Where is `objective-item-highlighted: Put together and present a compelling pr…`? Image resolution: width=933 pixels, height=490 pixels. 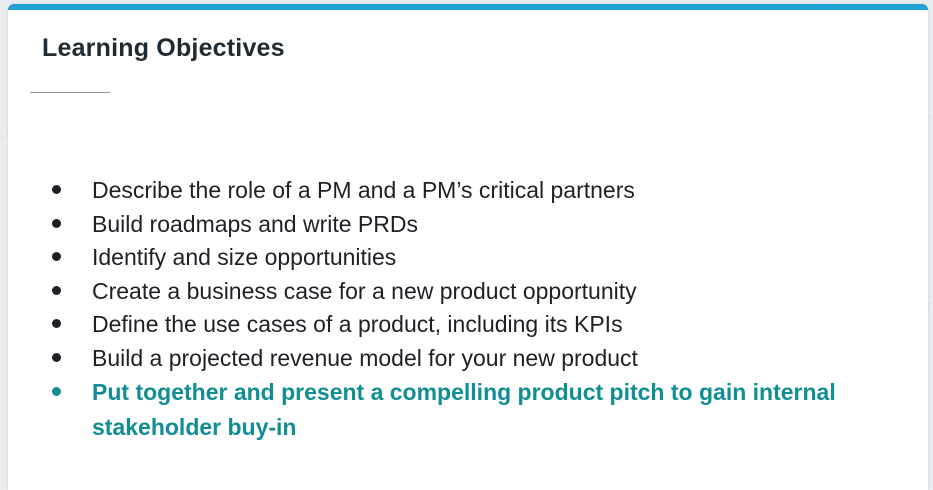 objective-item-highlighted: Put together and present a compelling pr… is located at coordinates (478, 410).